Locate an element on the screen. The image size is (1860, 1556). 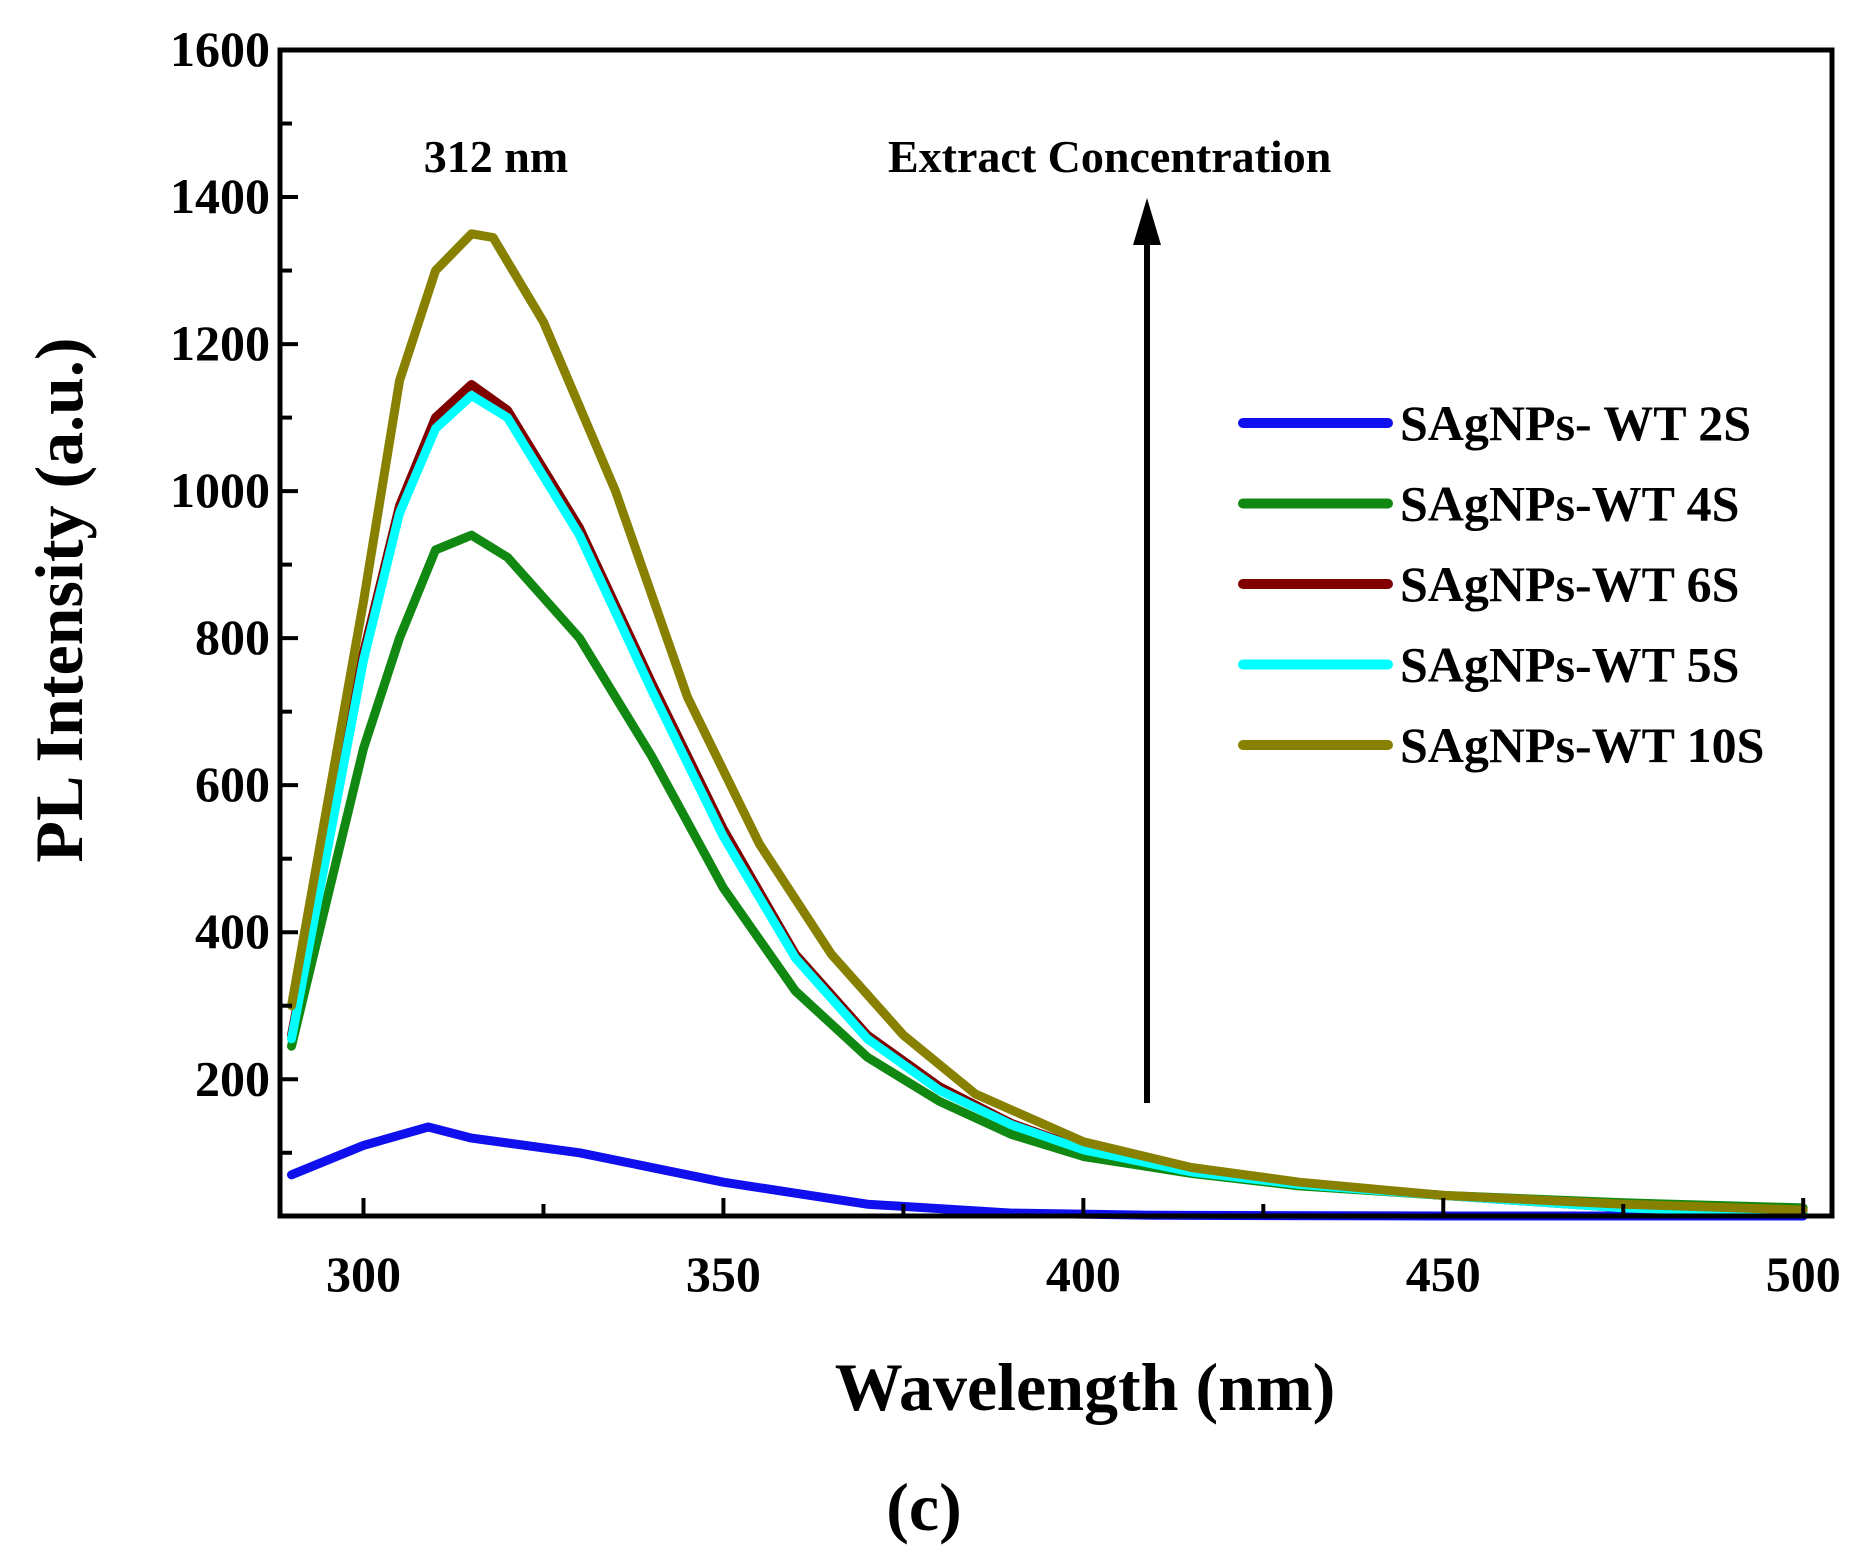
x-tick-labels: 300 350 400 450 500 is located at coordinates (1083, 1274).